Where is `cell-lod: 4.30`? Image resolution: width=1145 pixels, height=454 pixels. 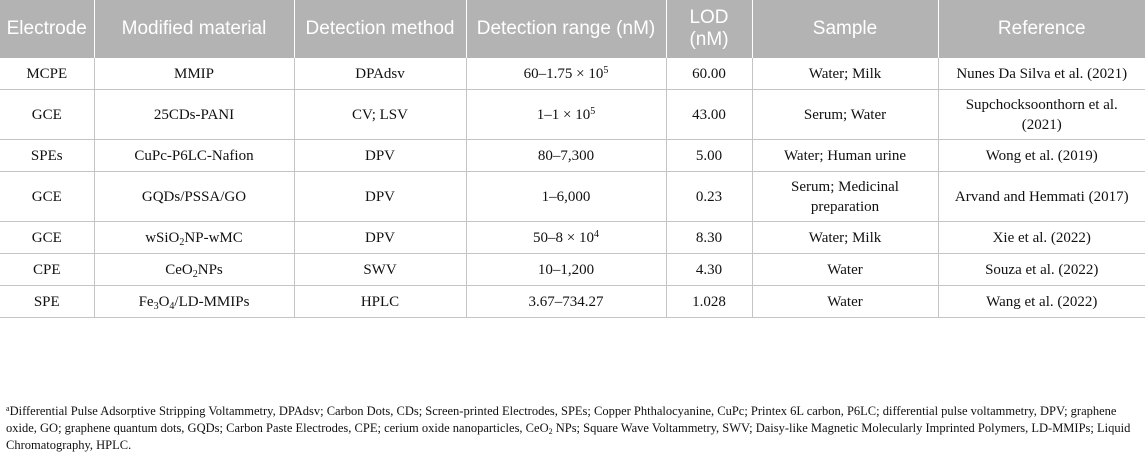
cell-lod: 4.30 is located at coordinates (709, 269).